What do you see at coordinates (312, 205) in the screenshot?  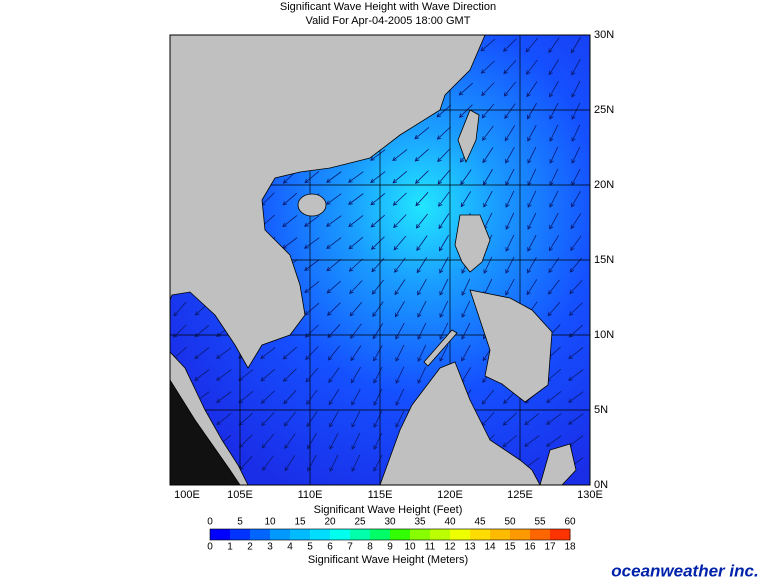 I see `hainan` at bounding box center [312, 205].